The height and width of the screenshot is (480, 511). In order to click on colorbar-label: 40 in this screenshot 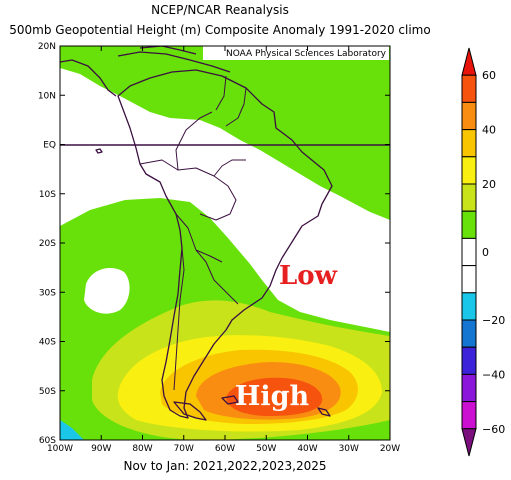, I will do `click(489, 130)`.